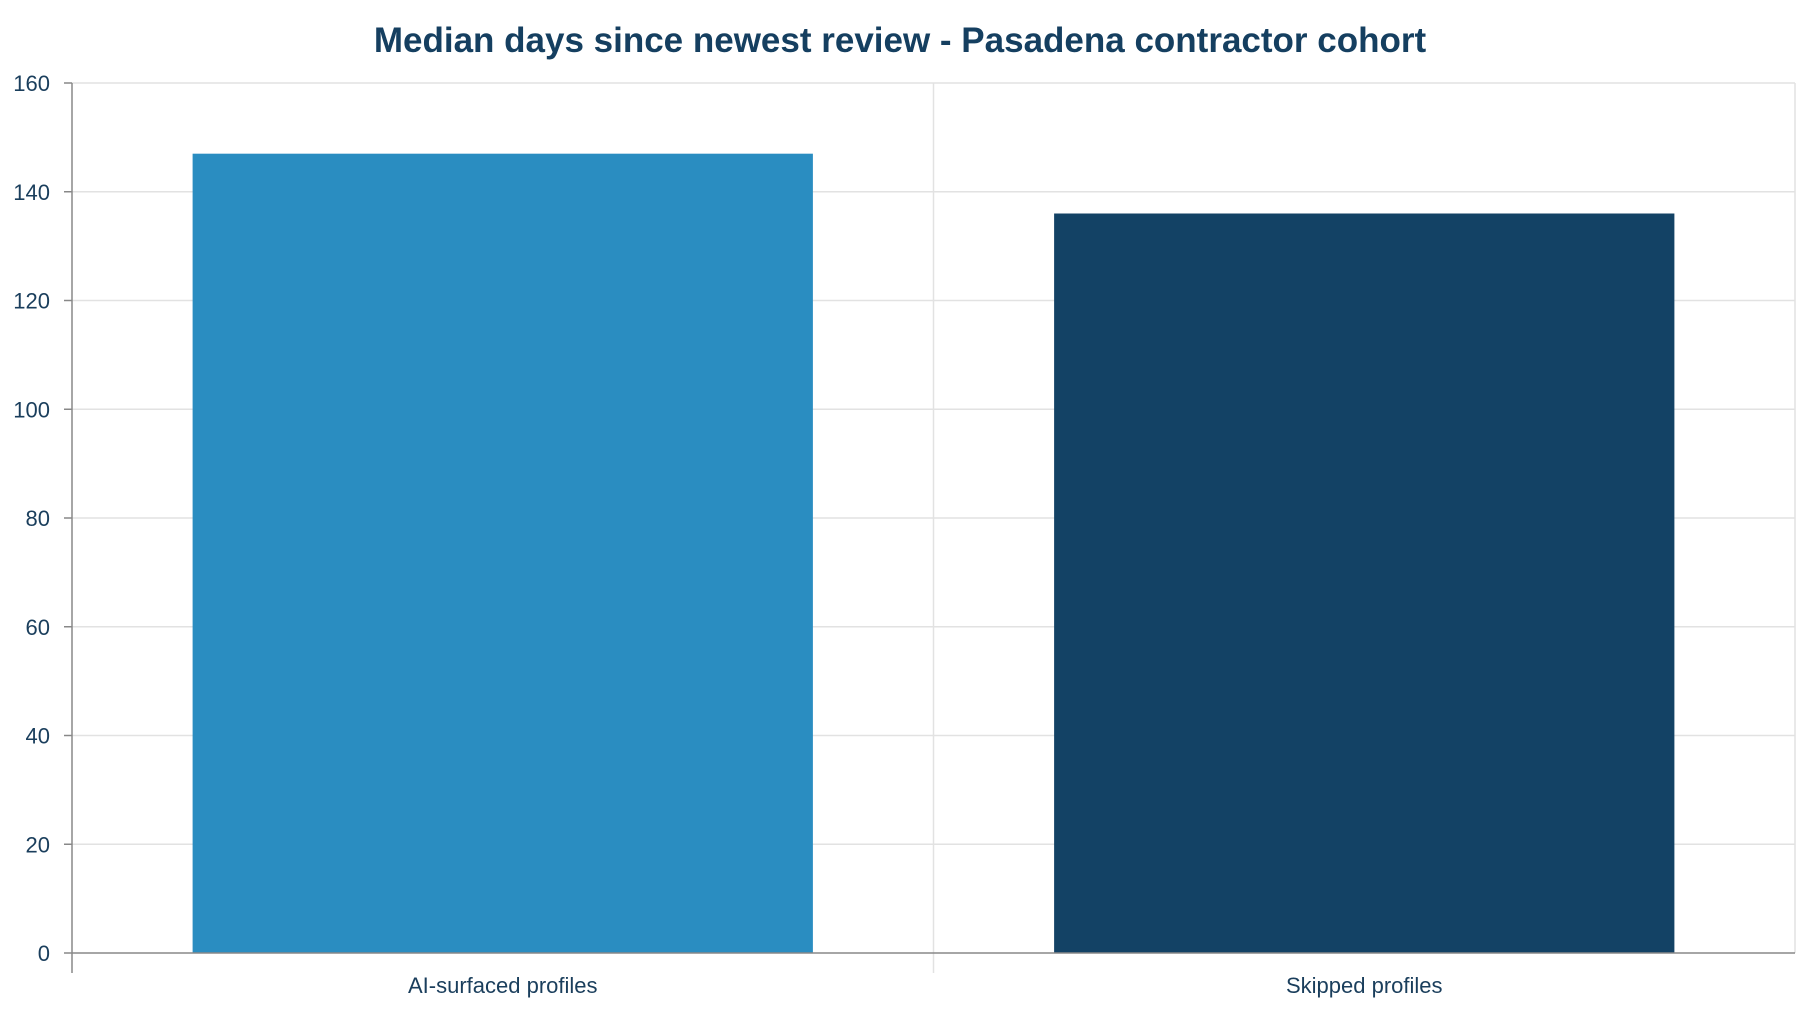 The width and height of the screenshot is (1800, 1012). What do you see at coordinates (31, 301) in the screenshot?
I see `y-tick-label: 120` at bounding box center [31, 301].